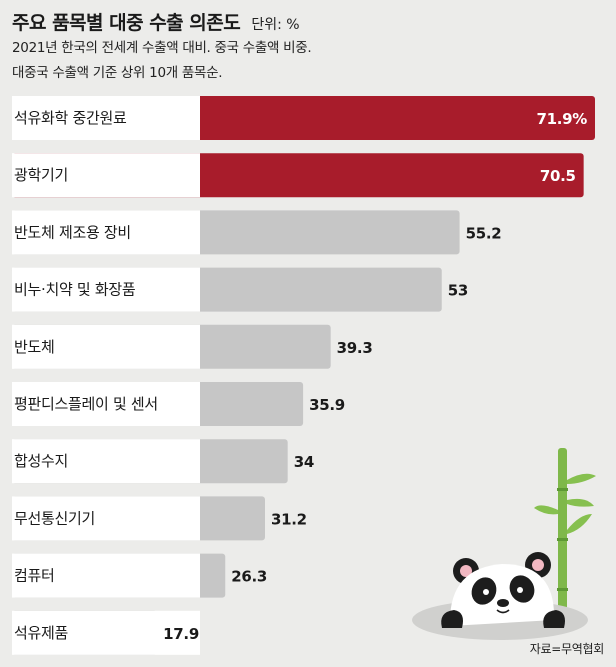  I want to click on category-label: 합성수지, so click(41, 461).